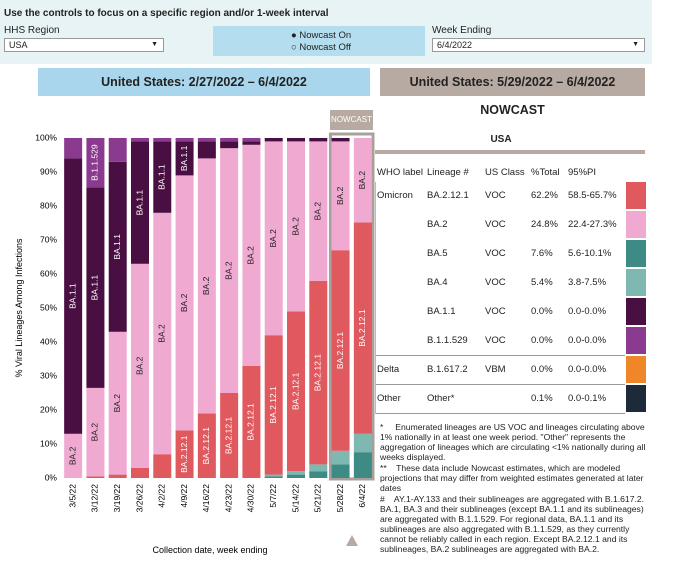 This screenshot has width=700, height=563. Describe the element at coordinates (447, 340) in the screenshot. I see `table-cell: B.1.1.529` at that location.